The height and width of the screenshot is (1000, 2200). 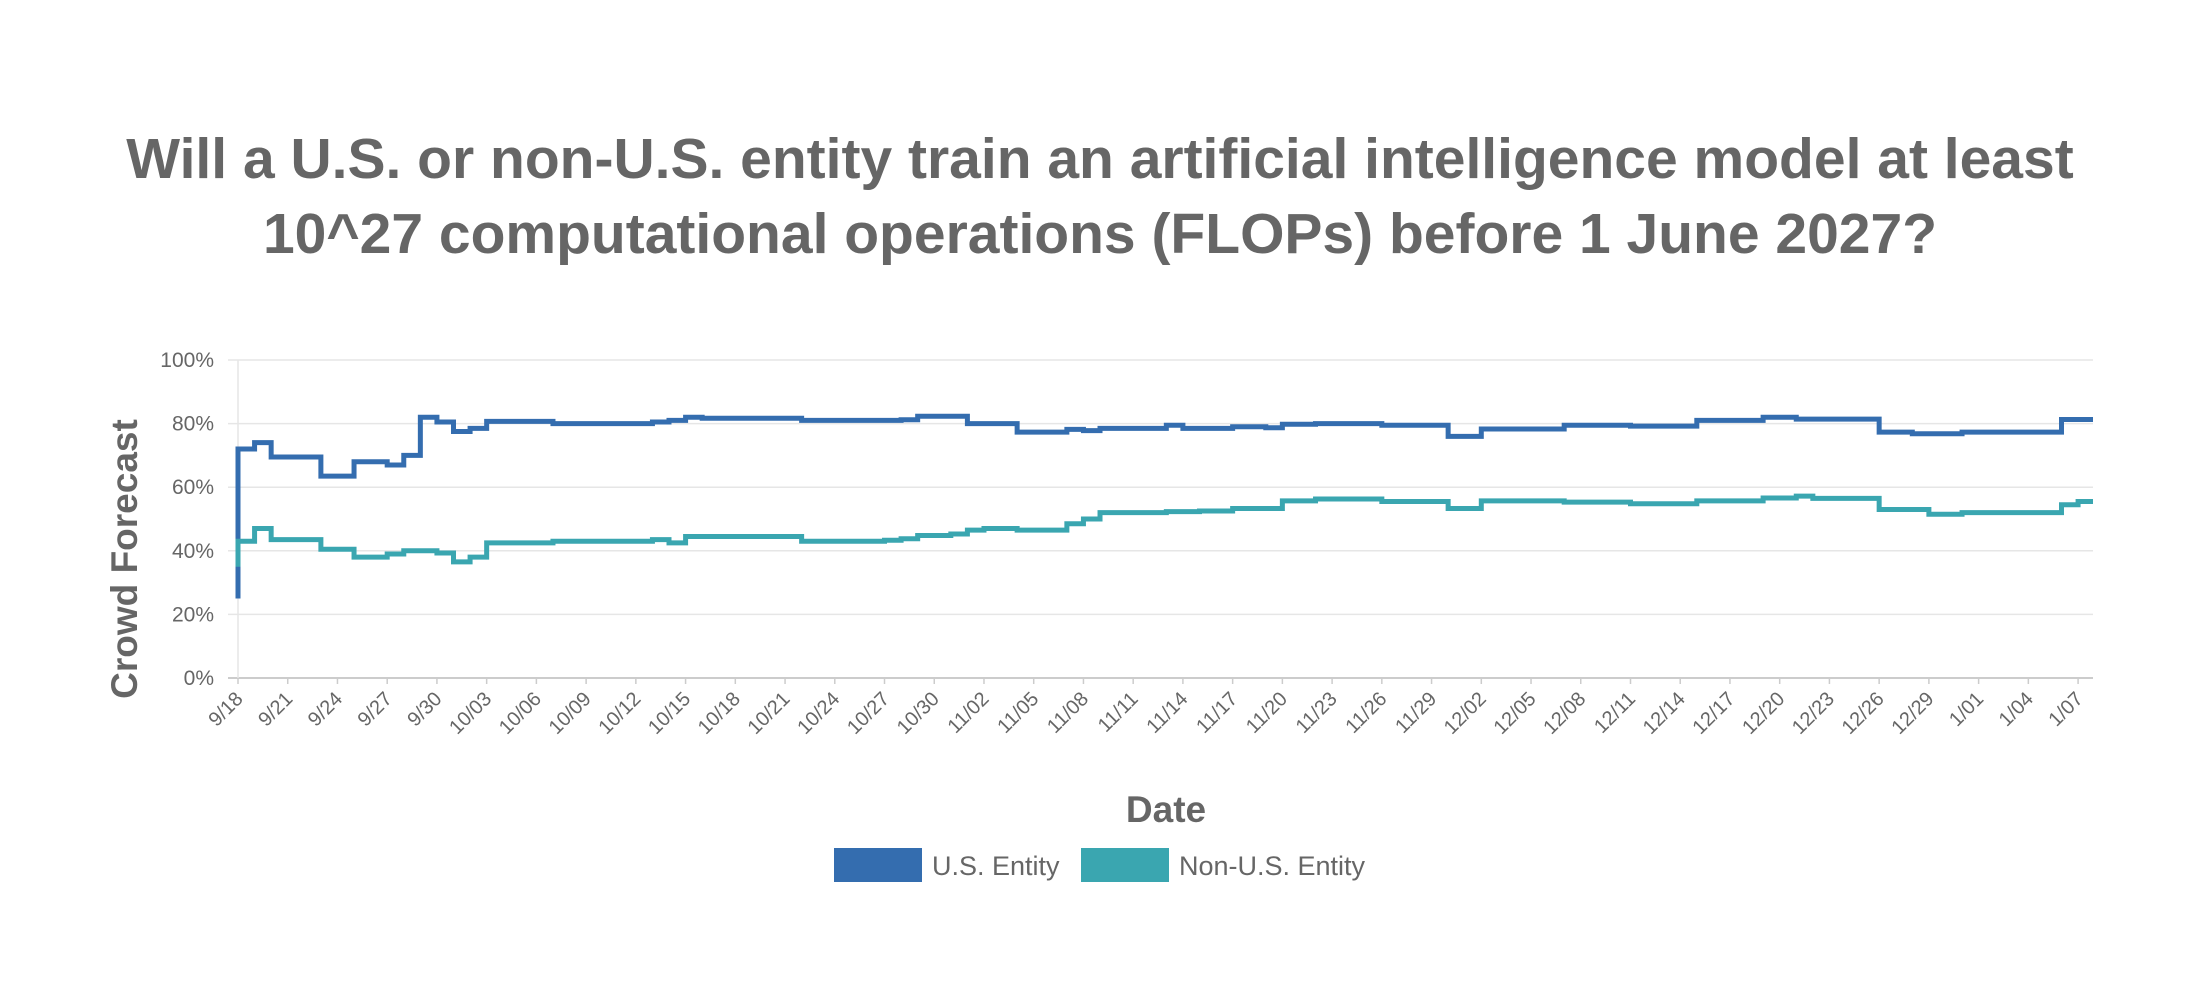 What do you see at coordinates (193, 487) in the screenshot?
I see `y-tick-label: 60%` at bounding box center [193, 487].